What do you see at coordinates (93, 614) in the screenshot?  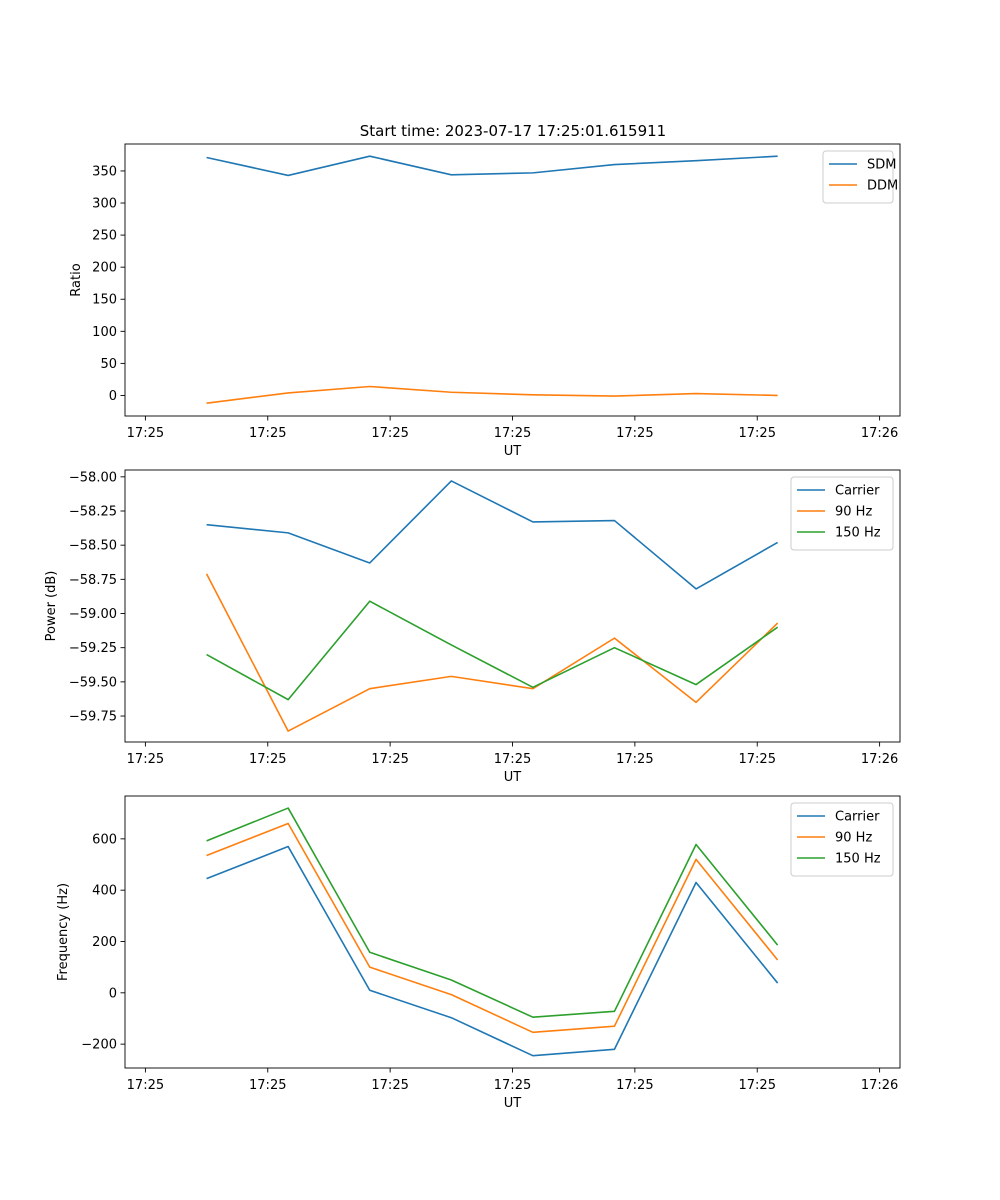 I see `y-tick-label: −59.00` at bounding box center [93, 614].